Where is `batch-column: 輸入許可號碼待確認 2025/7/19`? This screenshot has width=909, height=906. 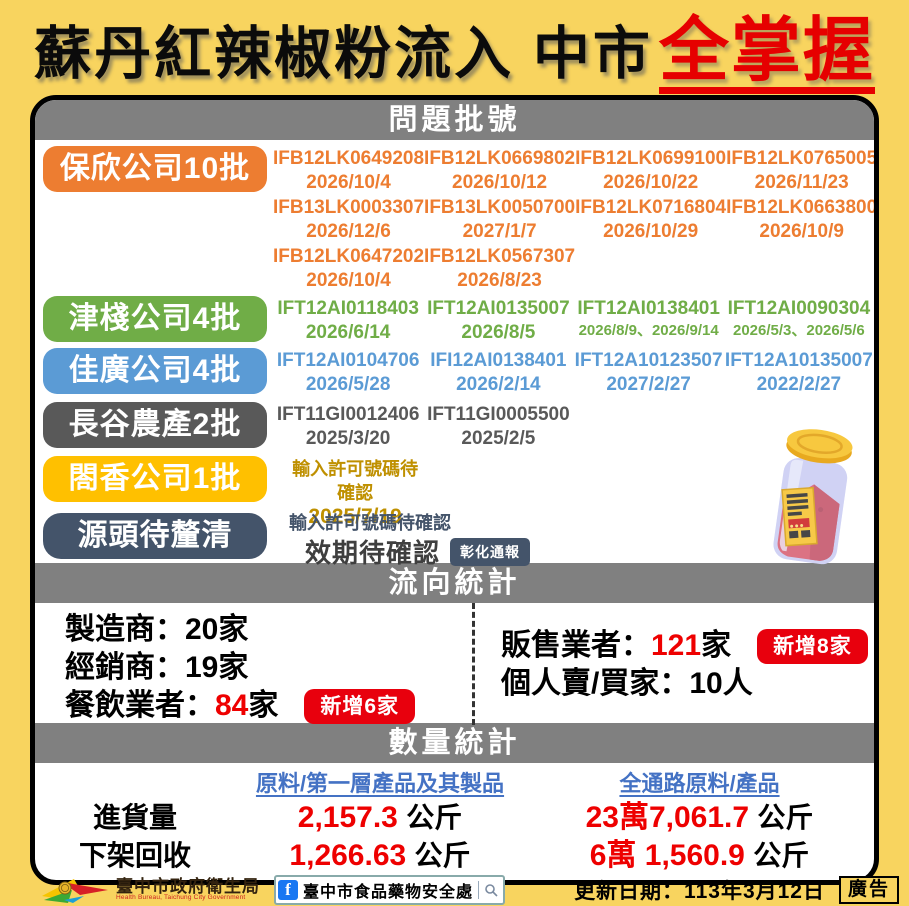 batch-column: 輸入許可號碼待確認 2025/7/19 is located at coordinates (348, 489).